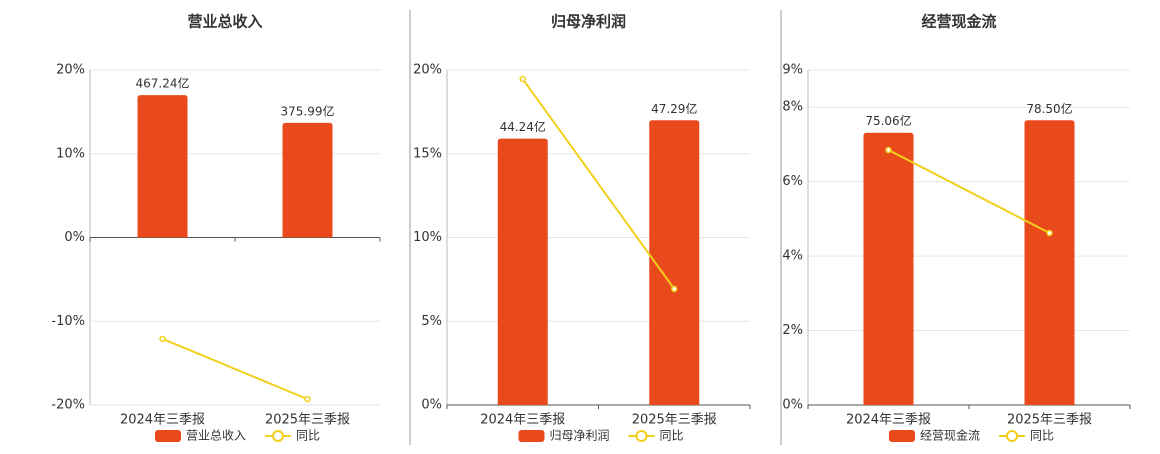 This screenshot has width=1160, height=454. Describe the element at coordinates (792, 256) in the screenshot. I see `y-tick-label: 4%` at that location.